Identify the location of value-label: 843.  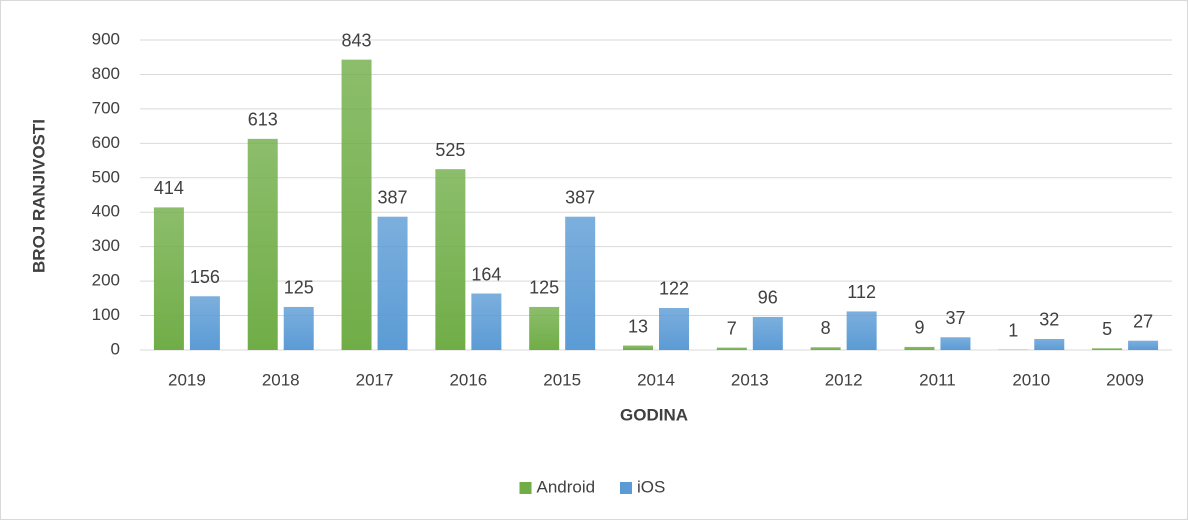
(357, 40).